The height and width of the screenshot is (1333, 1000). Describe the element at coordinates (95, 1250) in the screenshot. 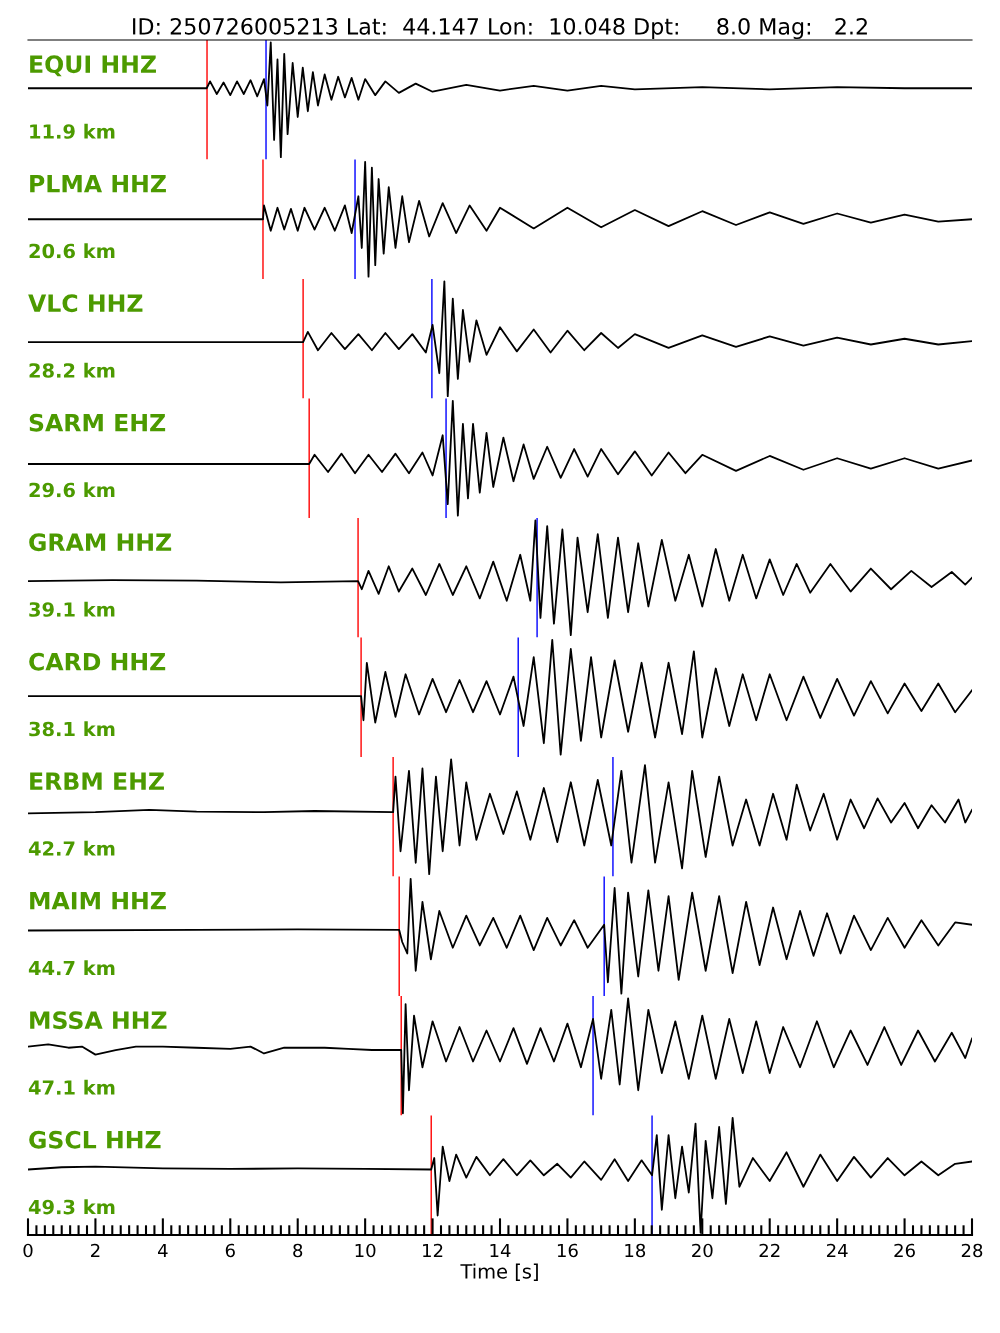

I see `x-tick-label: 2` at that location.